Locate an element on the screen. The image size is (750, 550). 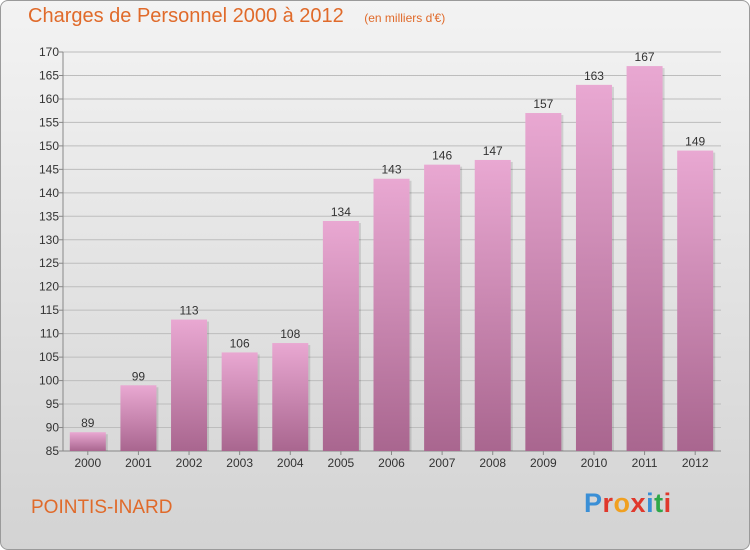
x-tick-label: 2004 is located at coordinates (290, 463).